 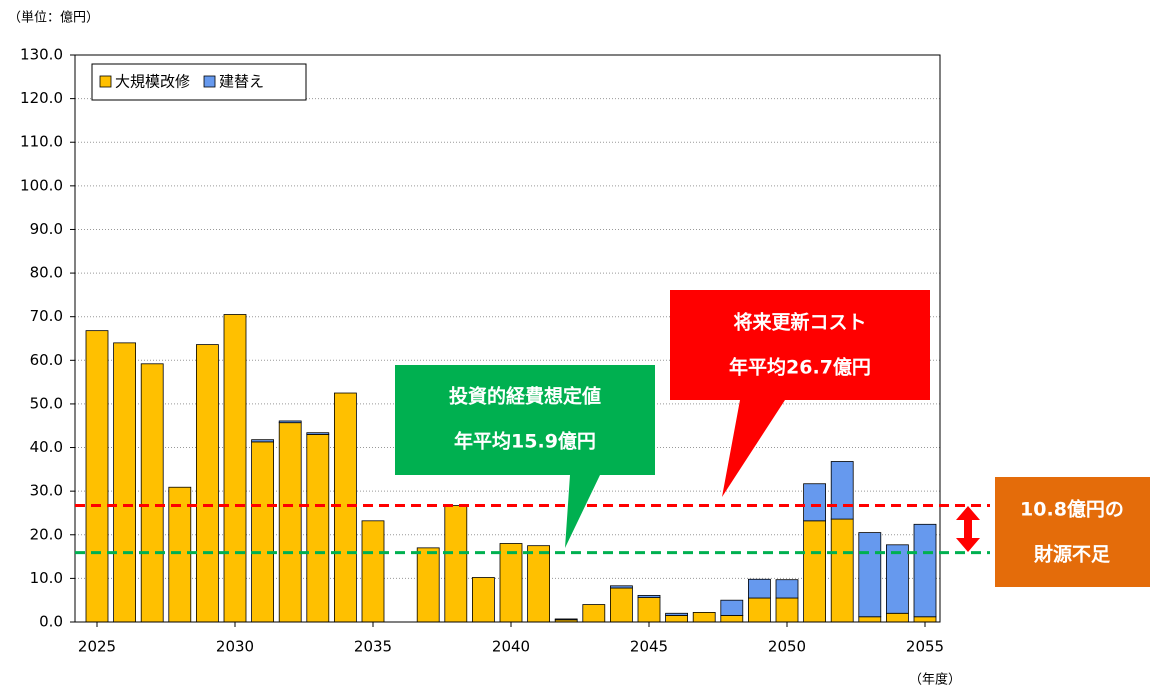 I want to click on x-tick-label: 2030, so click(x=235, y=647).